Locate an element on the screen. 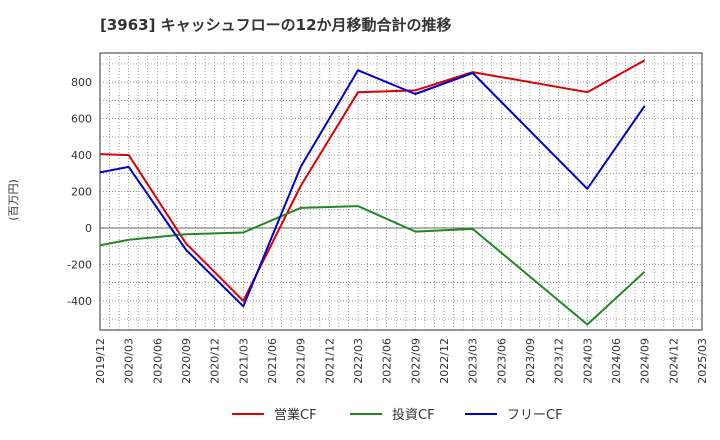 This screenshot has width=720, height=440. x-tick-label: 2020/12 is located at coordinates (215, 361).